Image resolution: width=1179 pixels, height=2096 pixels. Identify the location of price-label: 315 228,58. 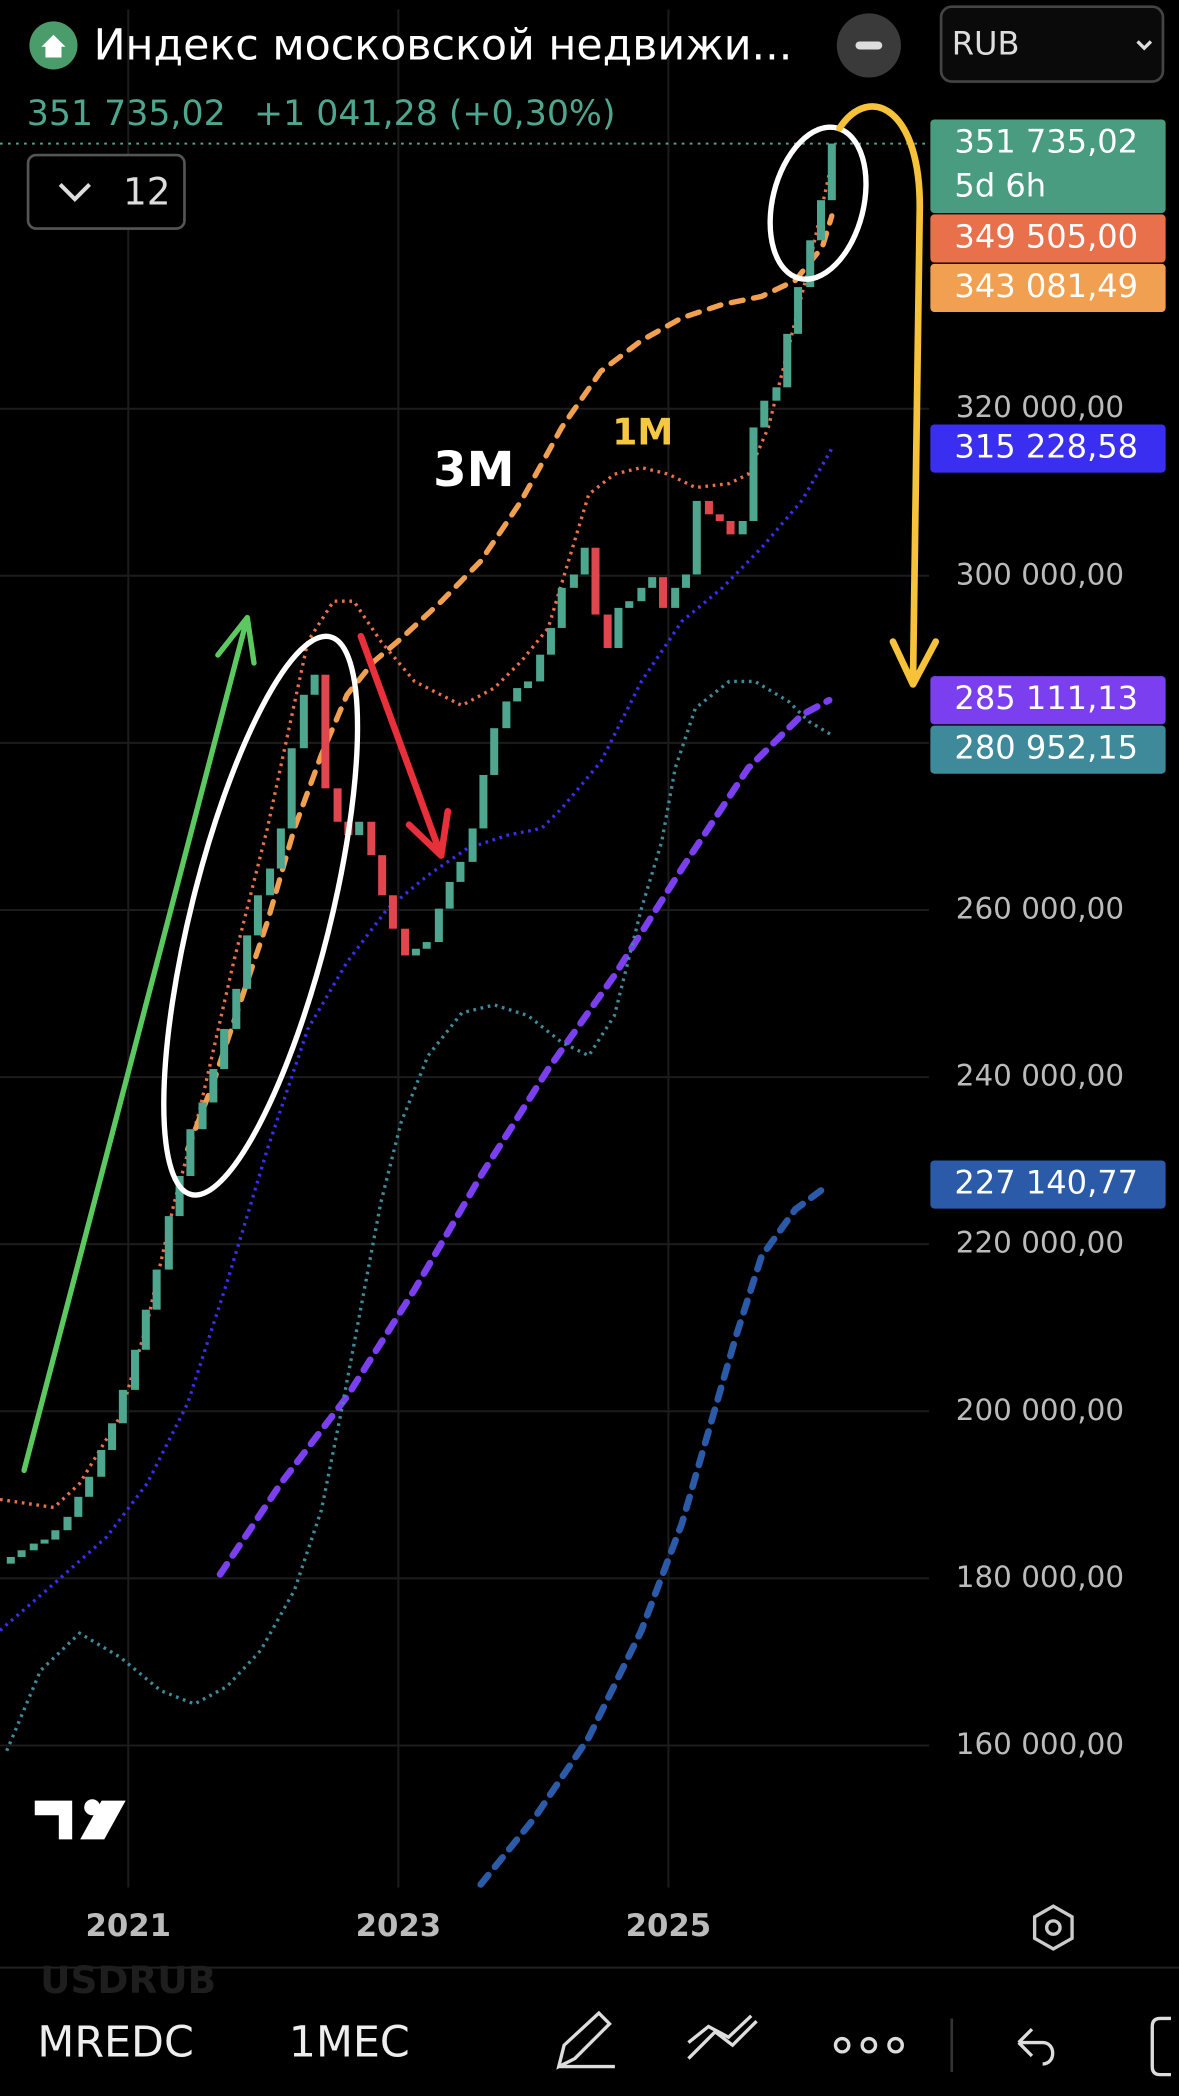
(1046, 447).